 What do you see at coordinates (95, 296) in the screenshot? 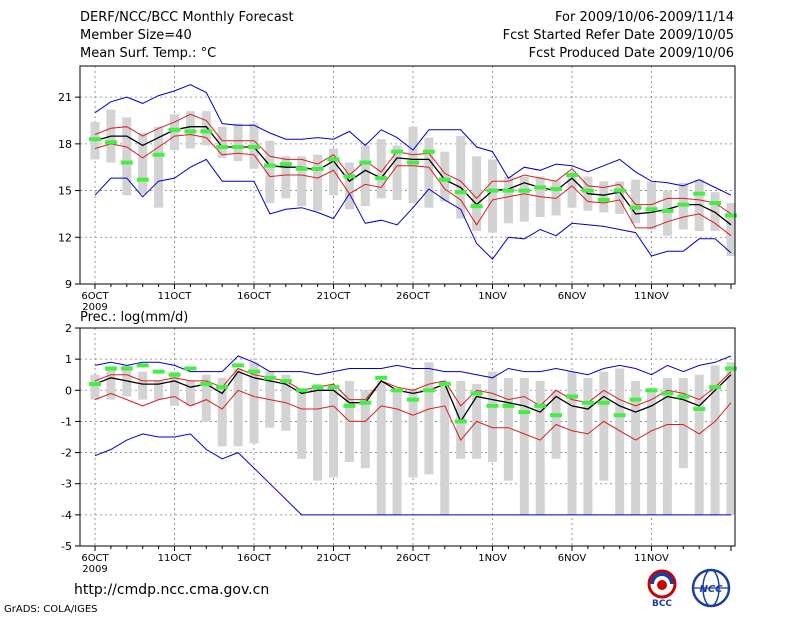
I see `x-tick-label: 6OCT` at bounding box center [95, 296].